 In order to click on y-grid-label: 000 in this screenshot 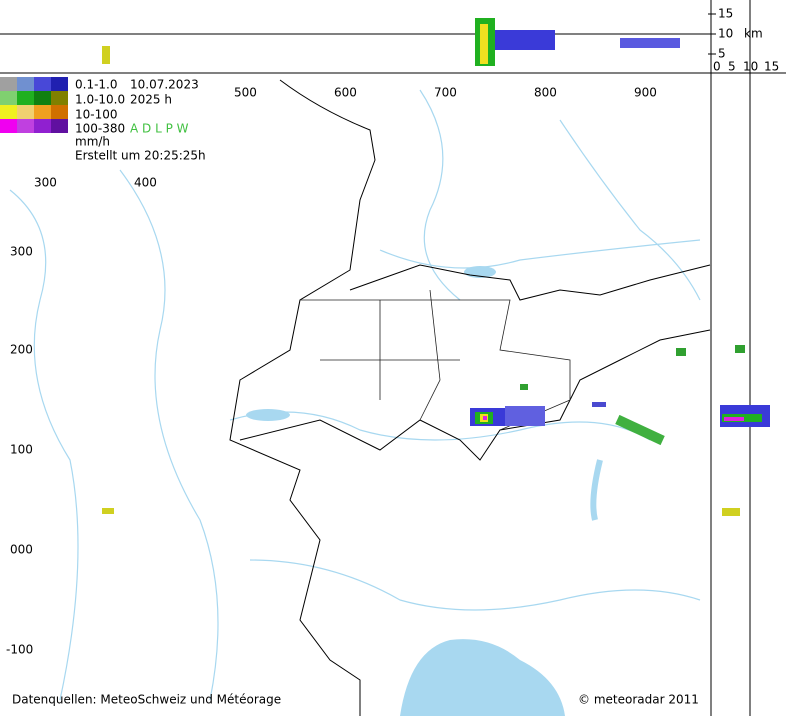, I will do `click(21, 550)`.